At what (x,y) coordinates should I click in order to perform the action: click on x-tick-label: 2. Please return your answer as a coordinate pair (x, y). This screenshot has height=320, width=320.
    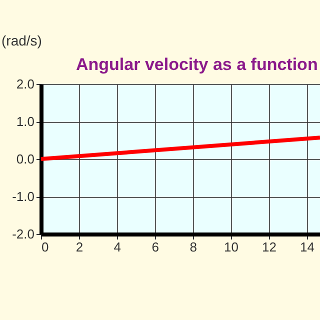
    Looking at the image, I should click on (80, 247).